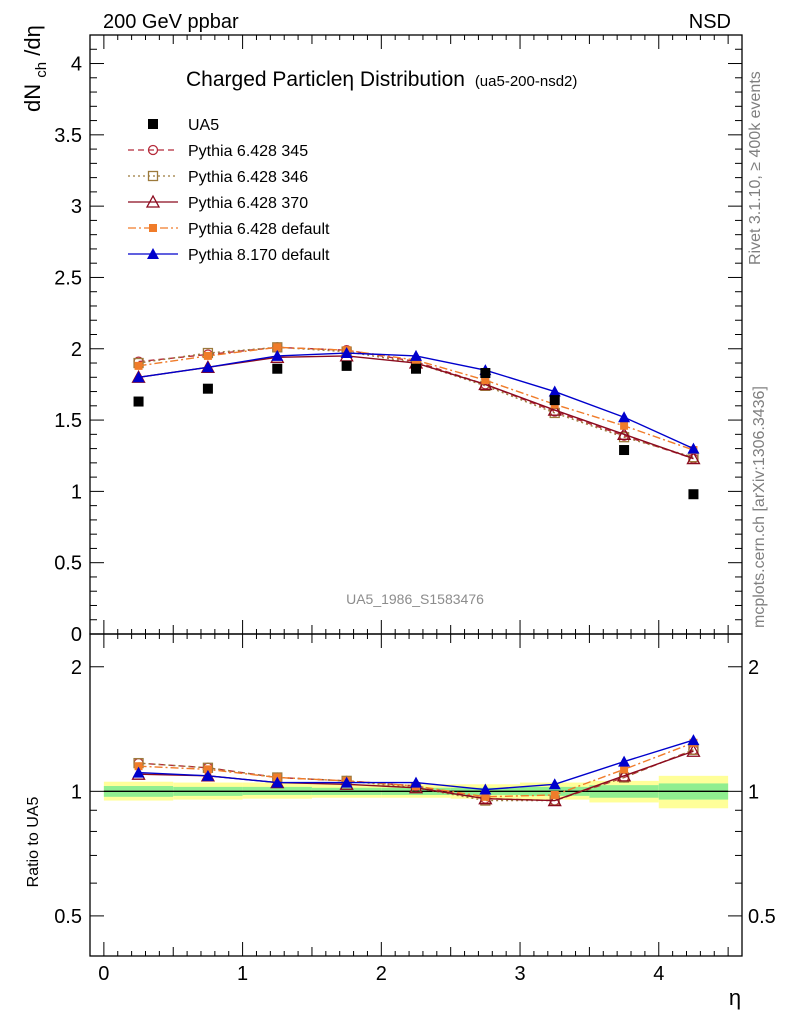 This screenshot has height=1024, width=786. Describe the element at coordinates (171, 22) in the screenshot. I see `energy-label: 200 GeV ppbar` at that location.